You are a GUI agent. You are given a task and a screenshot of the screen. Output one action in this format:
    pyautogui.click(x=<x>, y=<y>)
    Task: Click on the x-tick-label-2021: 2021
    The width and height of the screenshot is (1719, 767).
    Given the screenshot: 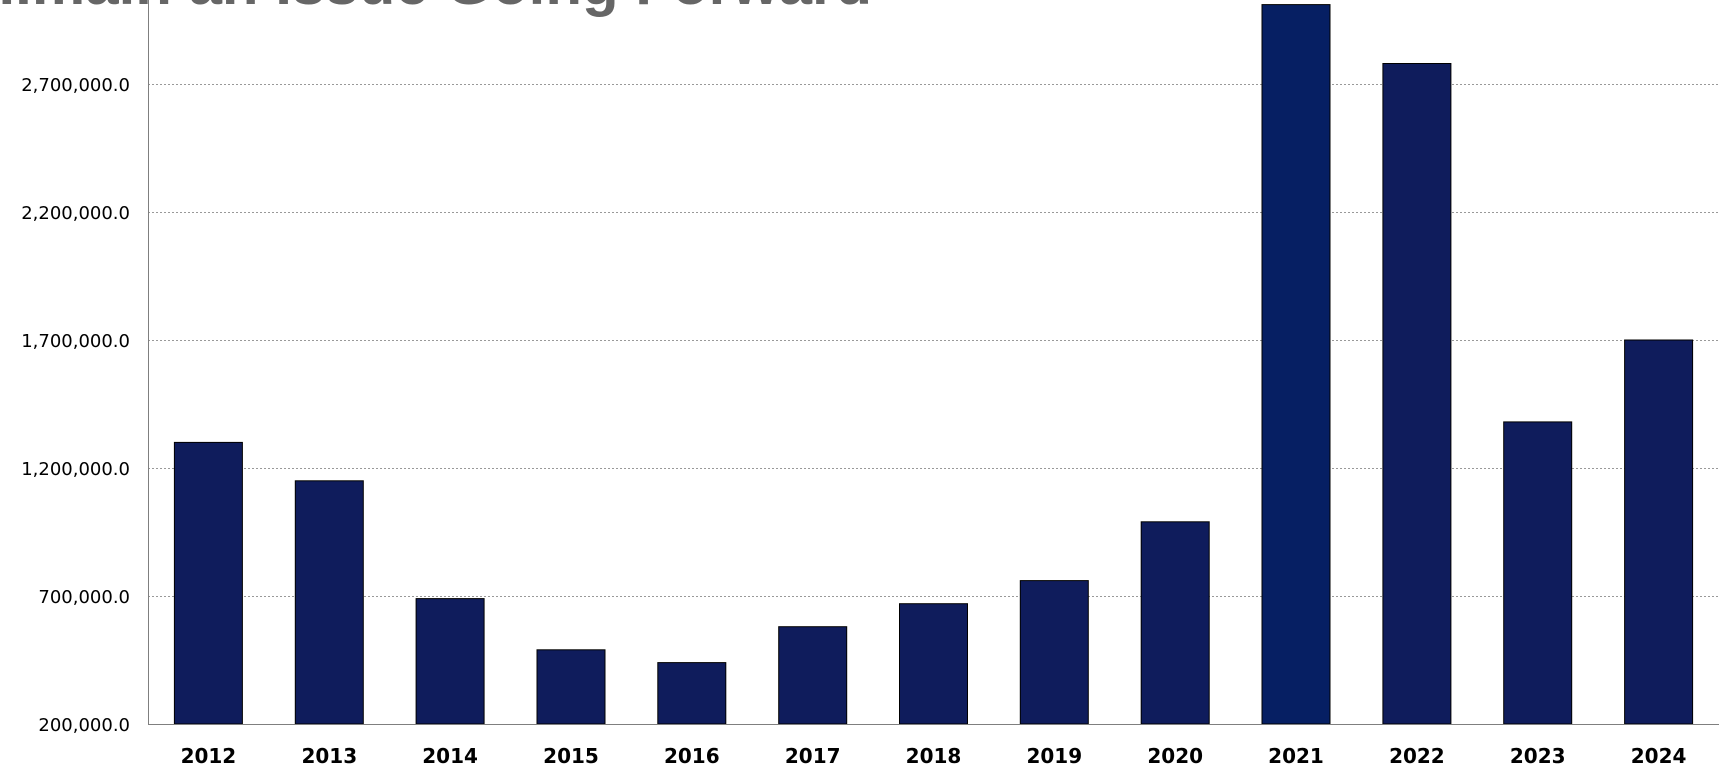 What is the action you would take?
    pyautogui.click(x=1296, y=755)
    